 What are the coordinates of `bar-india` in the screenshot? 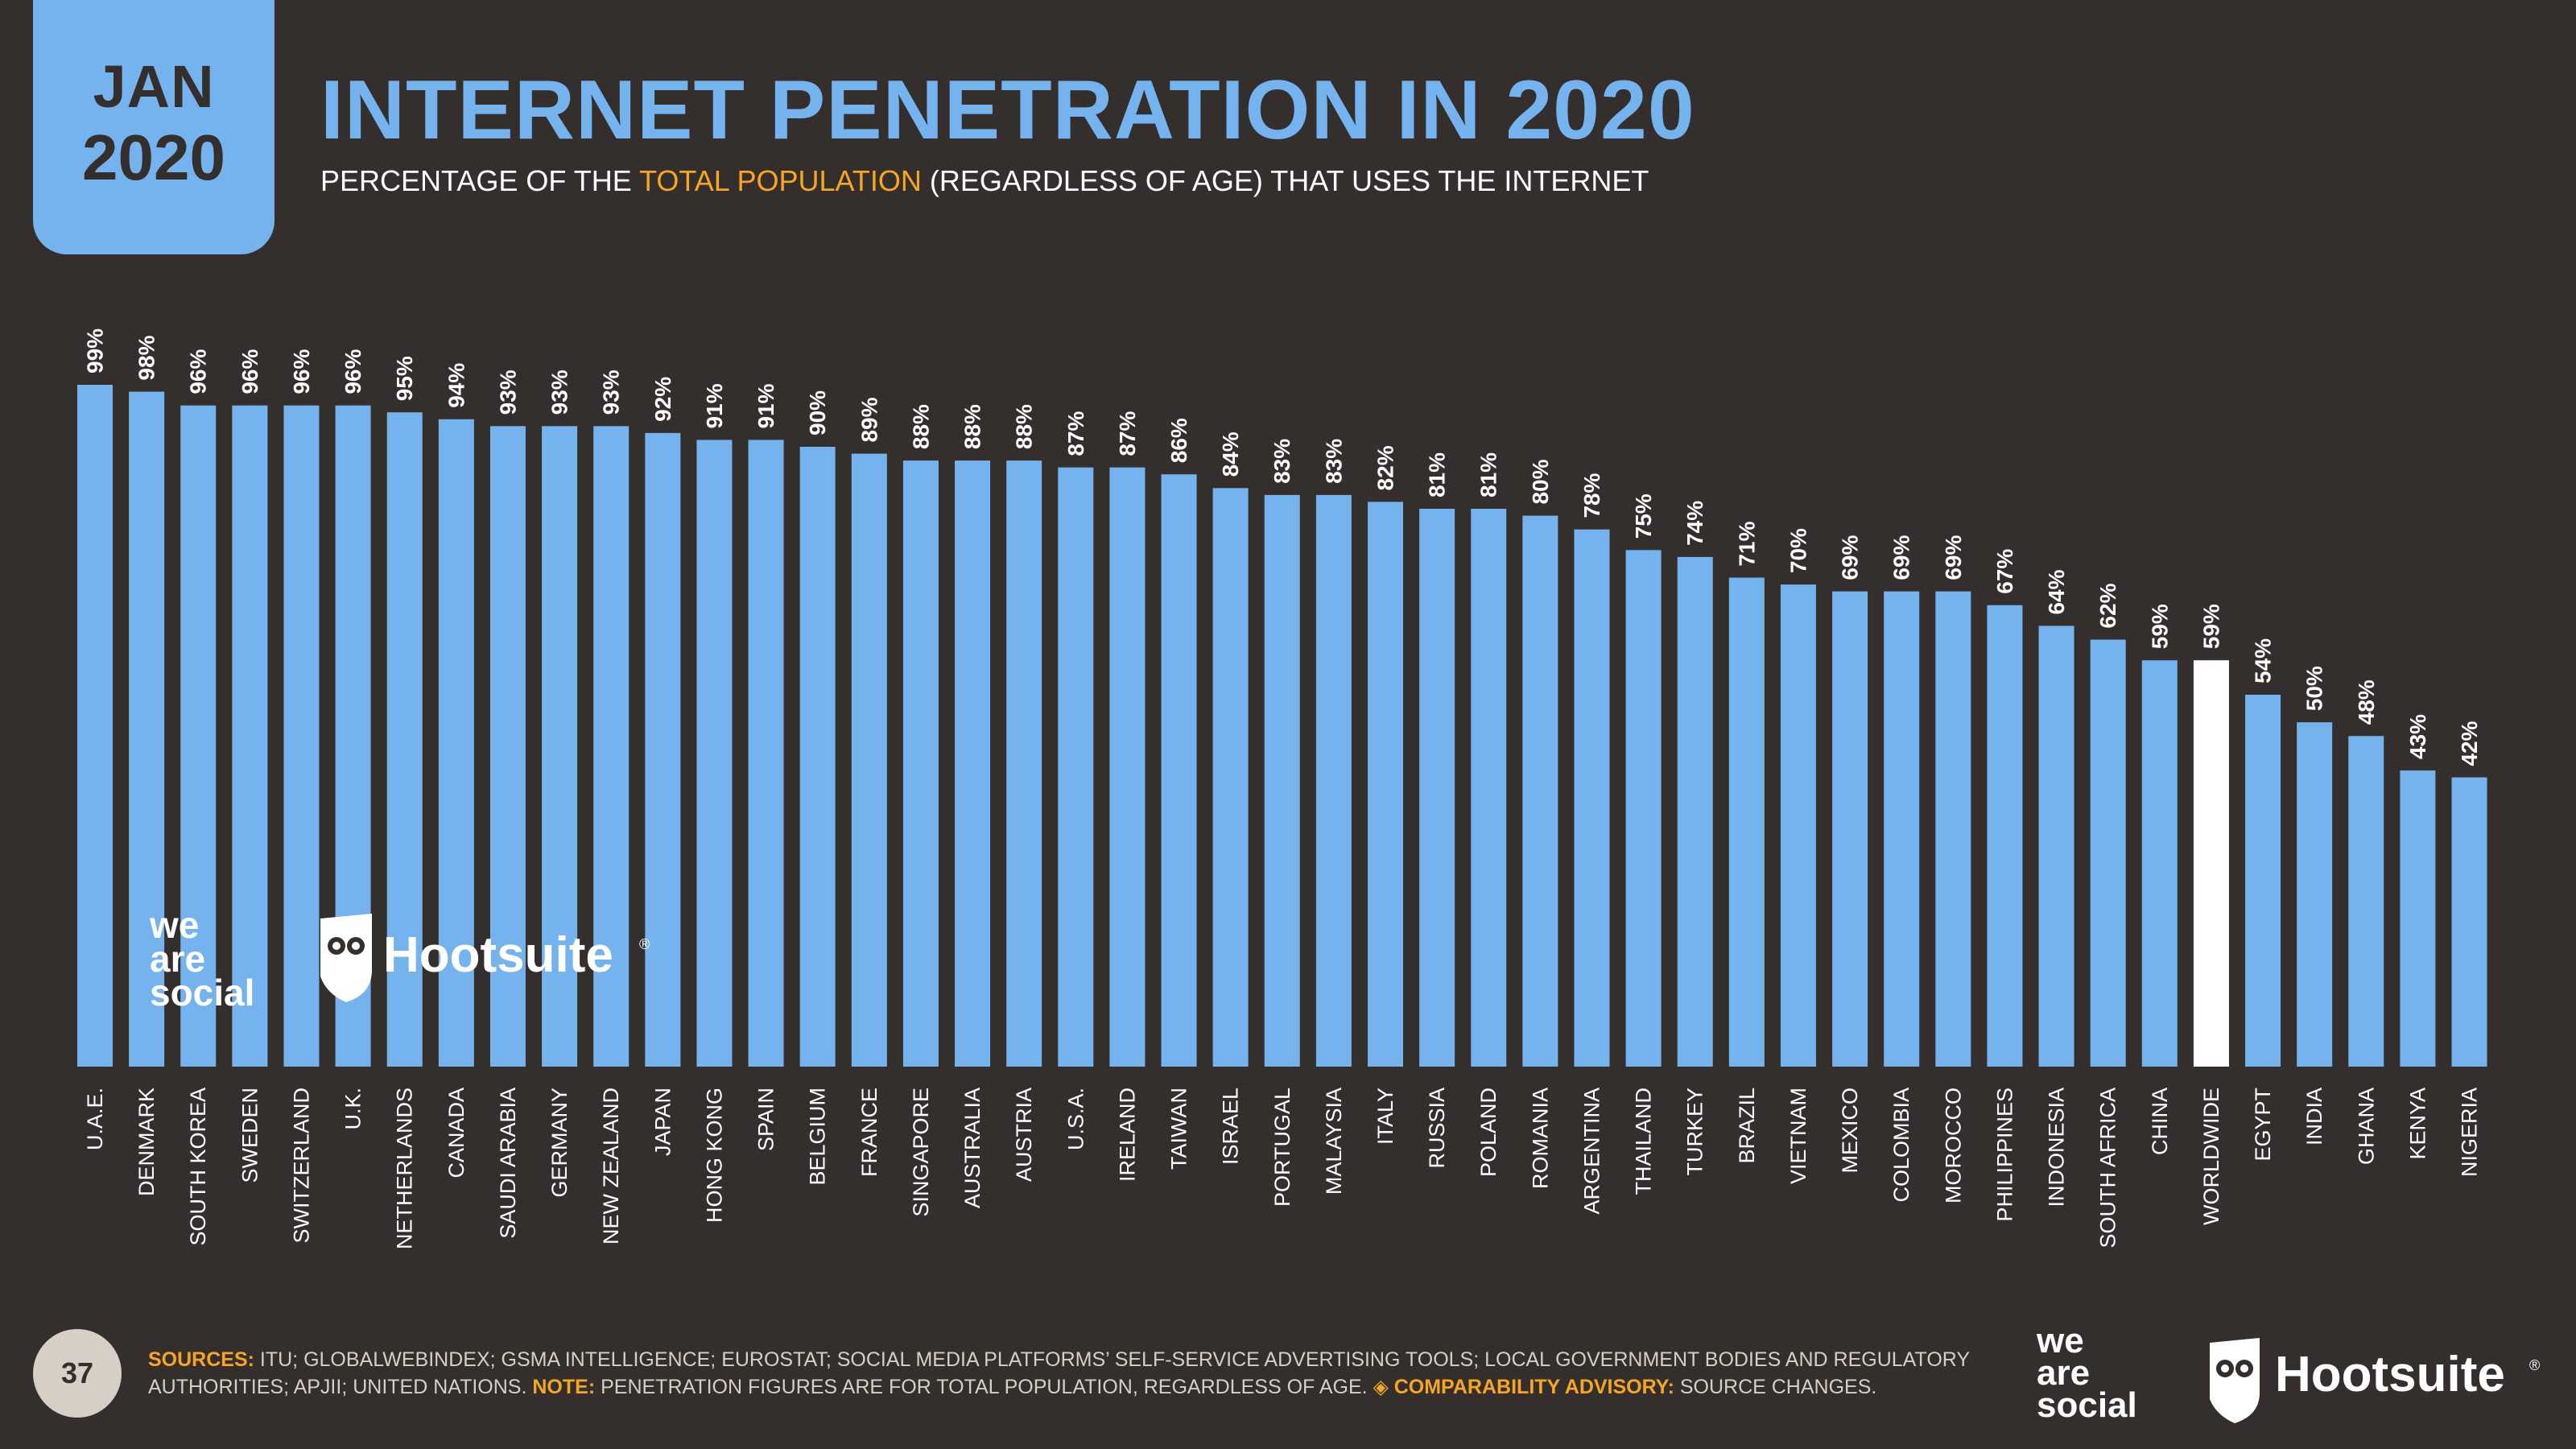 It's located at (2315, 894).